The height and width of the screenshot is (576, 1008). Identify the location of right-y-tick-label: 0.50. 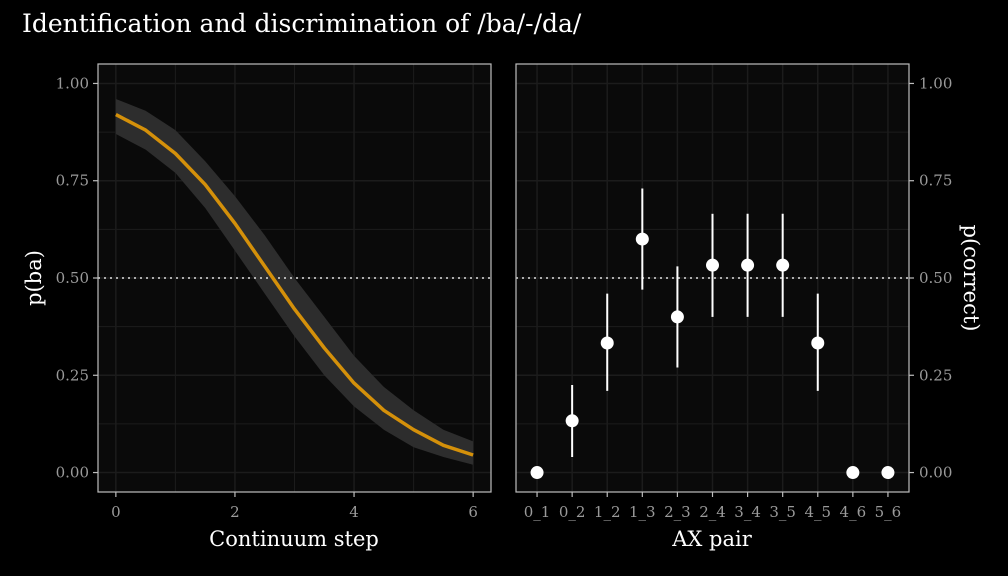
(935, 278).